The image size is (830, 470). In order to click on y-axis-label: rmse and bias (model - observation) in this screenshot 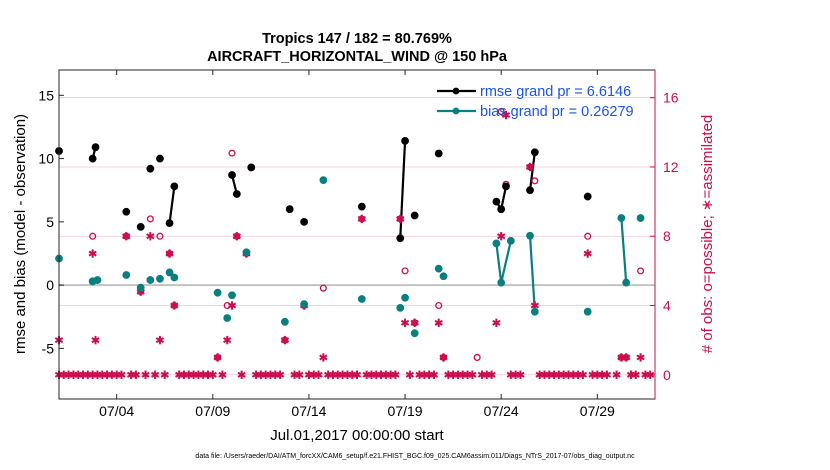, I will do `click(20, 234)`.